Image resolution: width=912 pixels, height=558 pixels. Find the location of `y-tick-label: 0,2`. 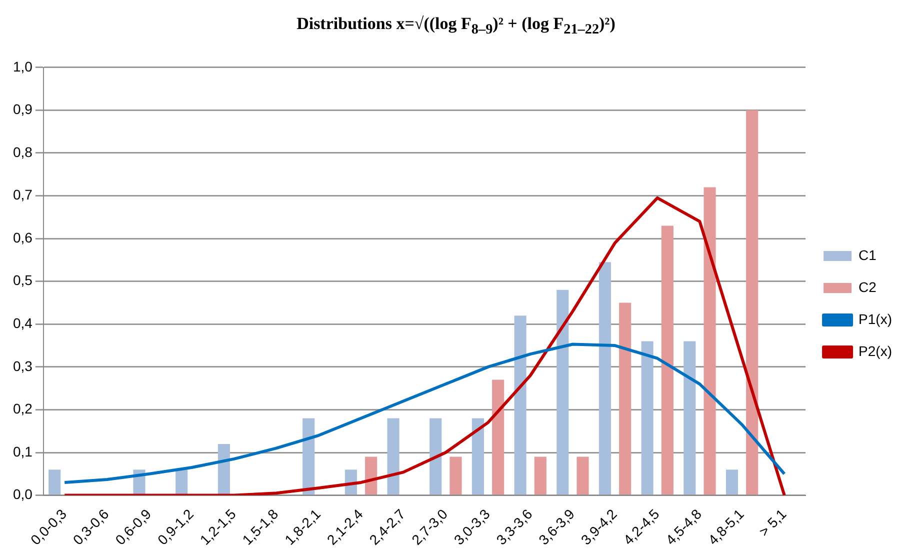

y-tick-label: 0,2 is located at coordinates (22, 408).